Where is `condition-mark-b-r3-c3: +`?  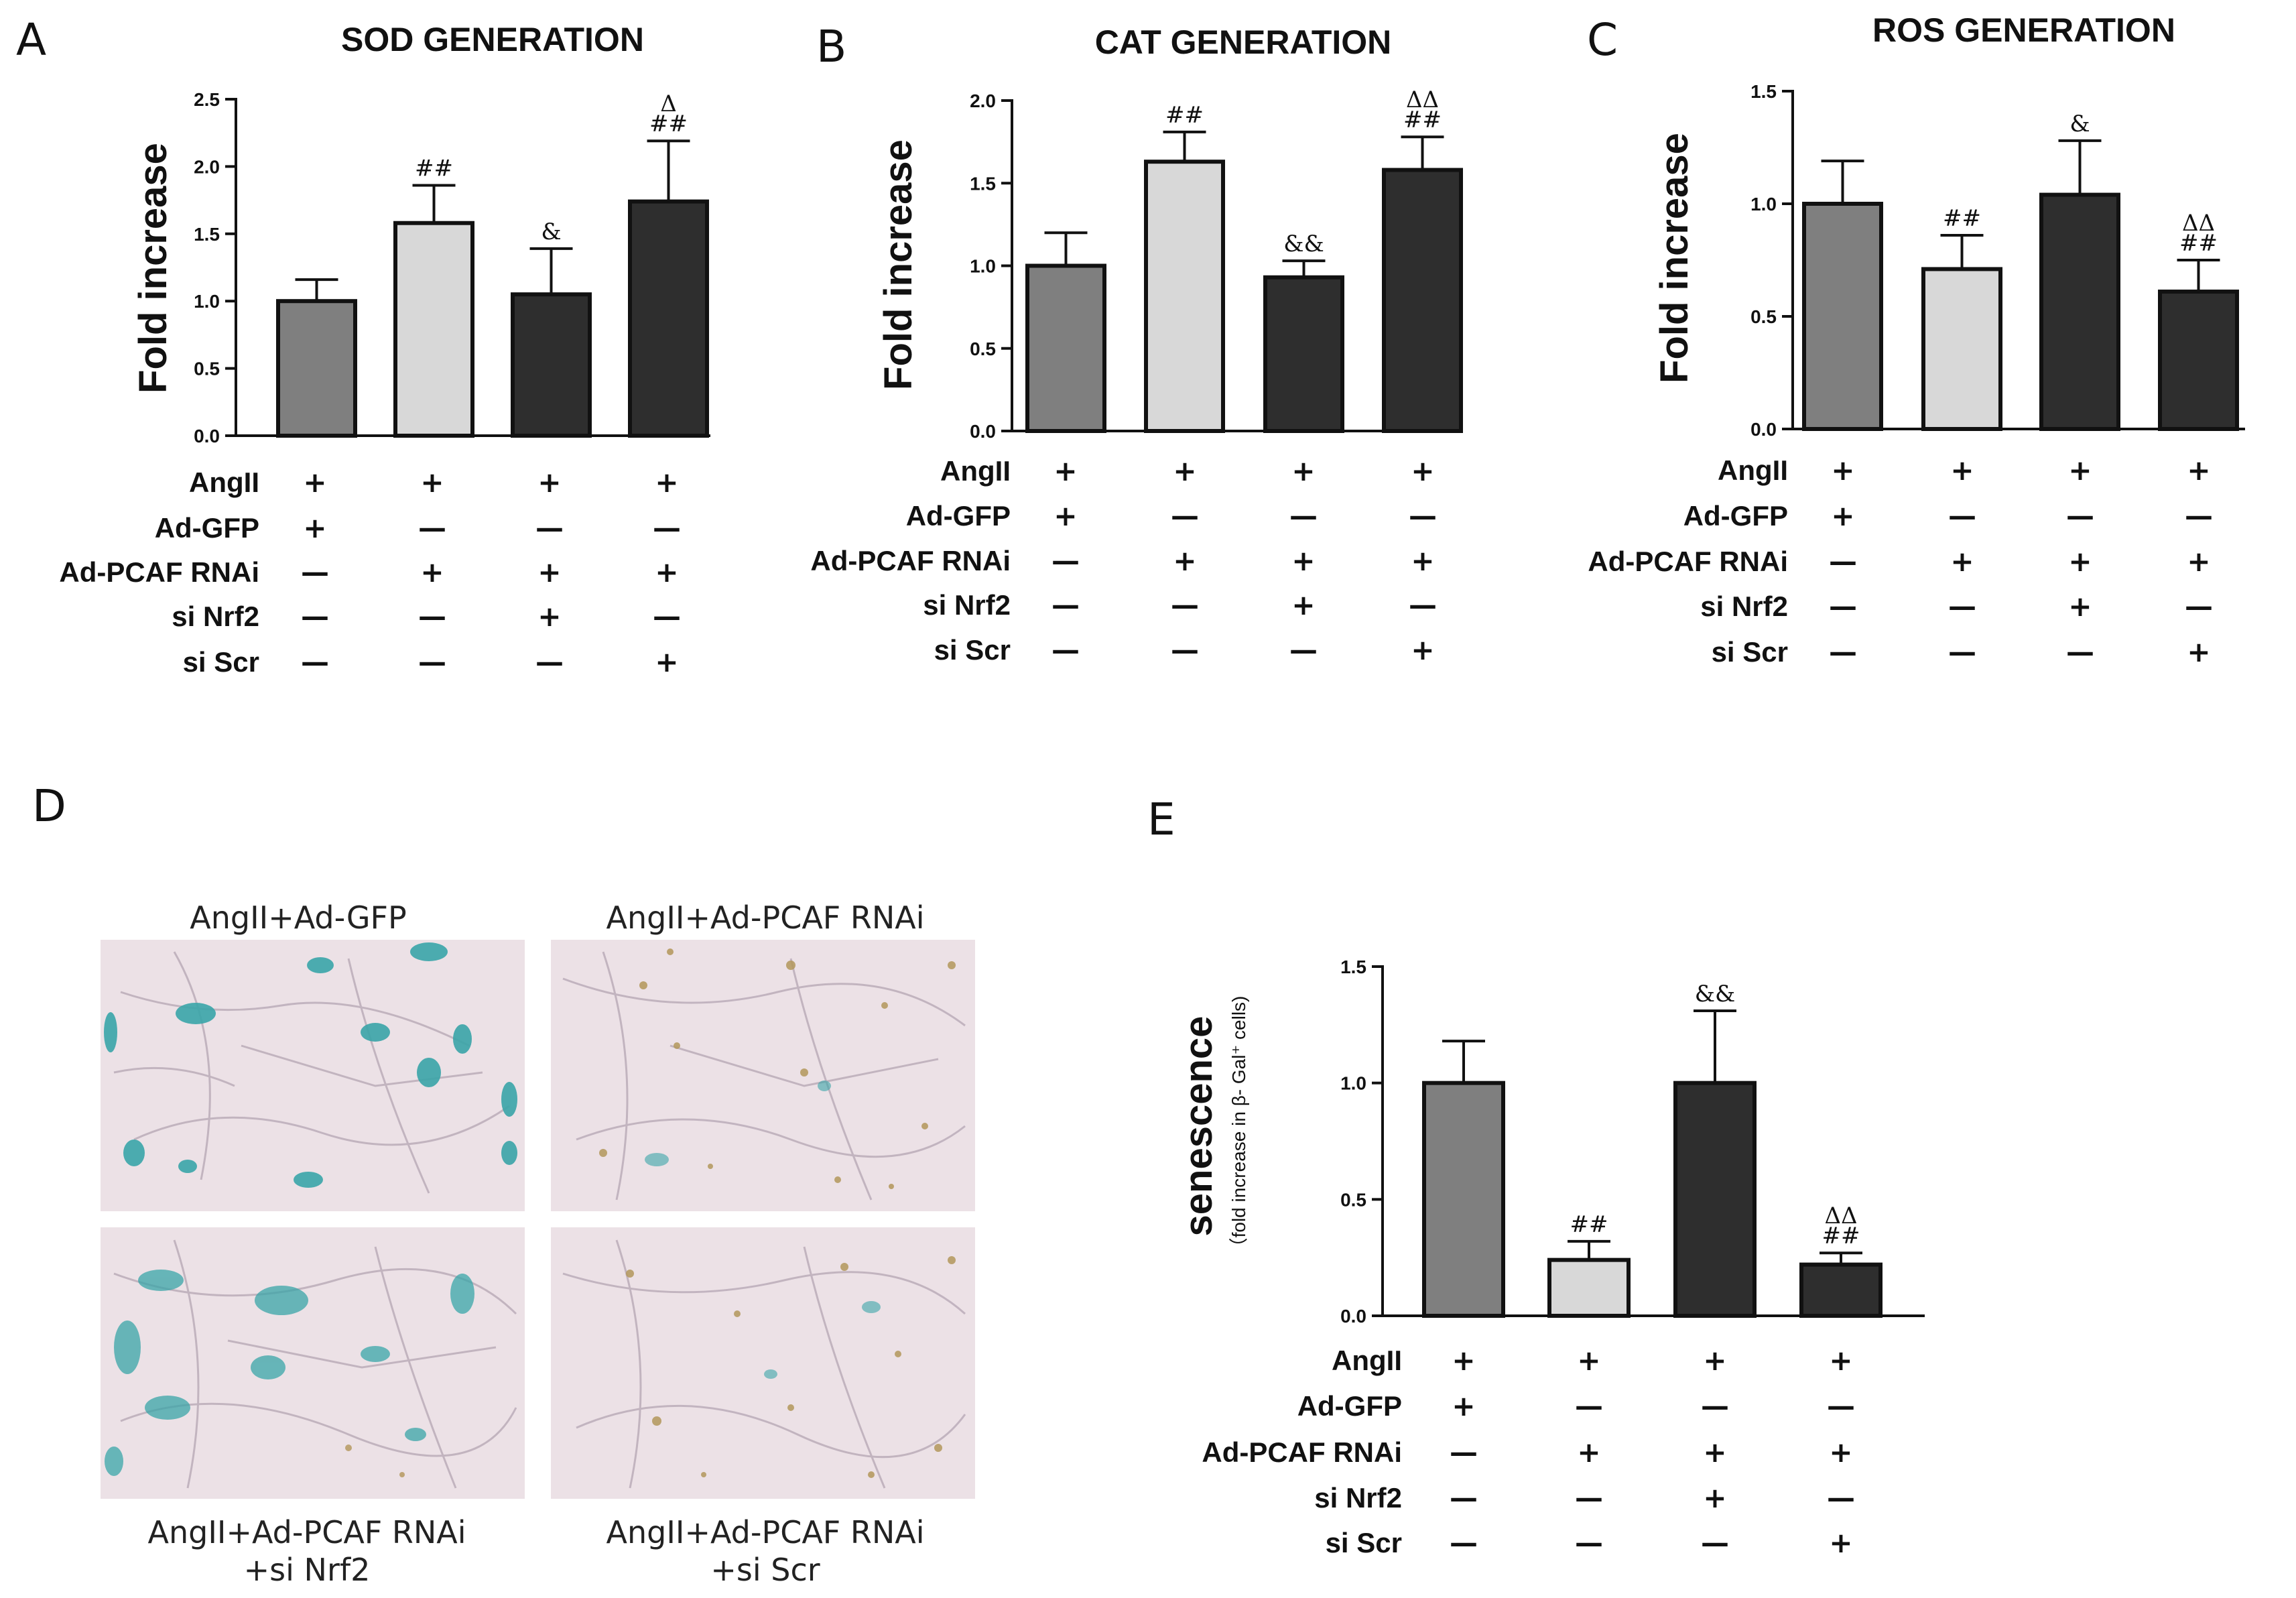
condition-mark-b-r3-c3: + is located at coordinates (1303, 560).